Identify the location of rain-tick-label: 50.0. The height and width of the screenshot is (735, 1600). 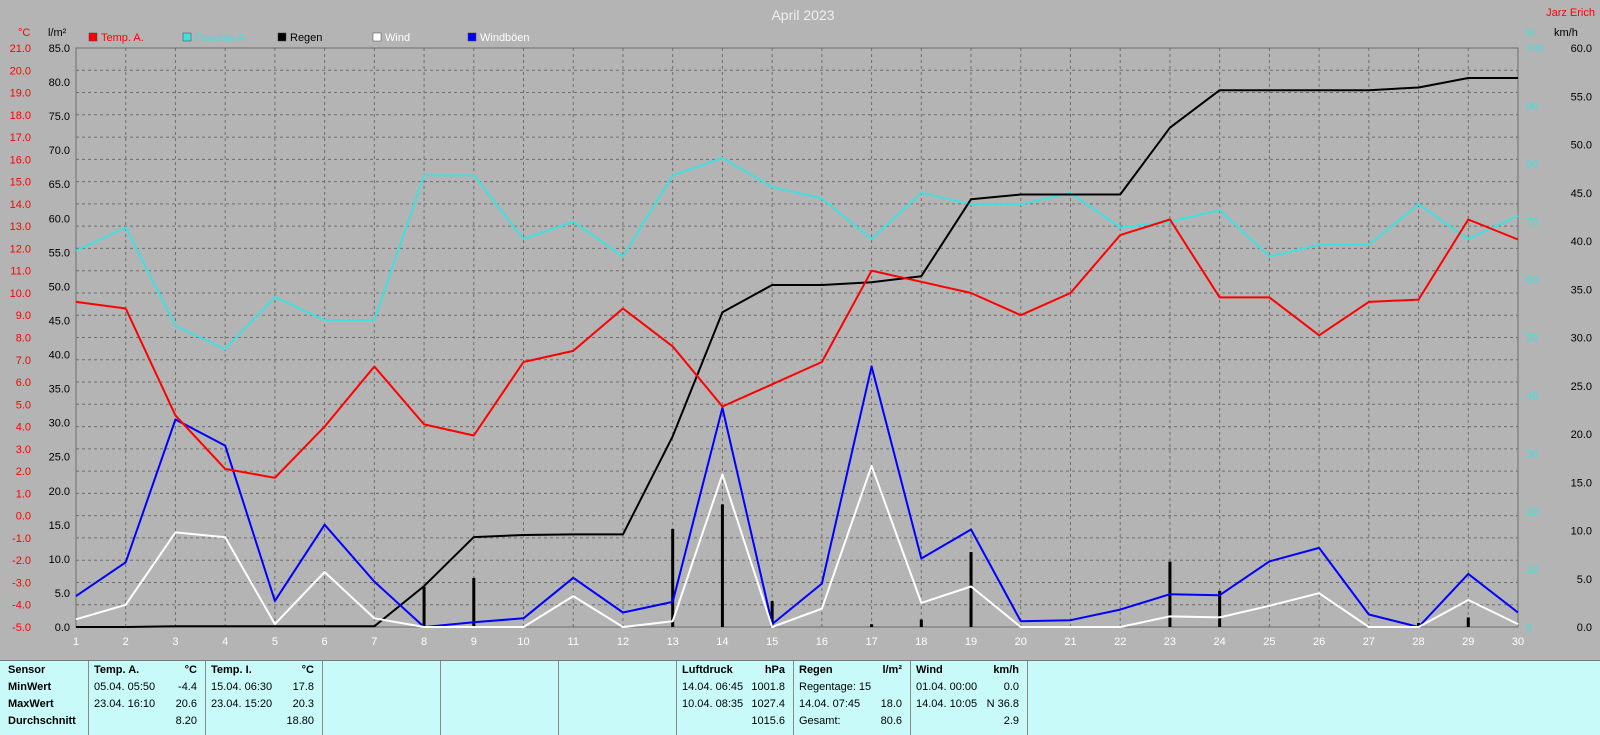
(59, 287).